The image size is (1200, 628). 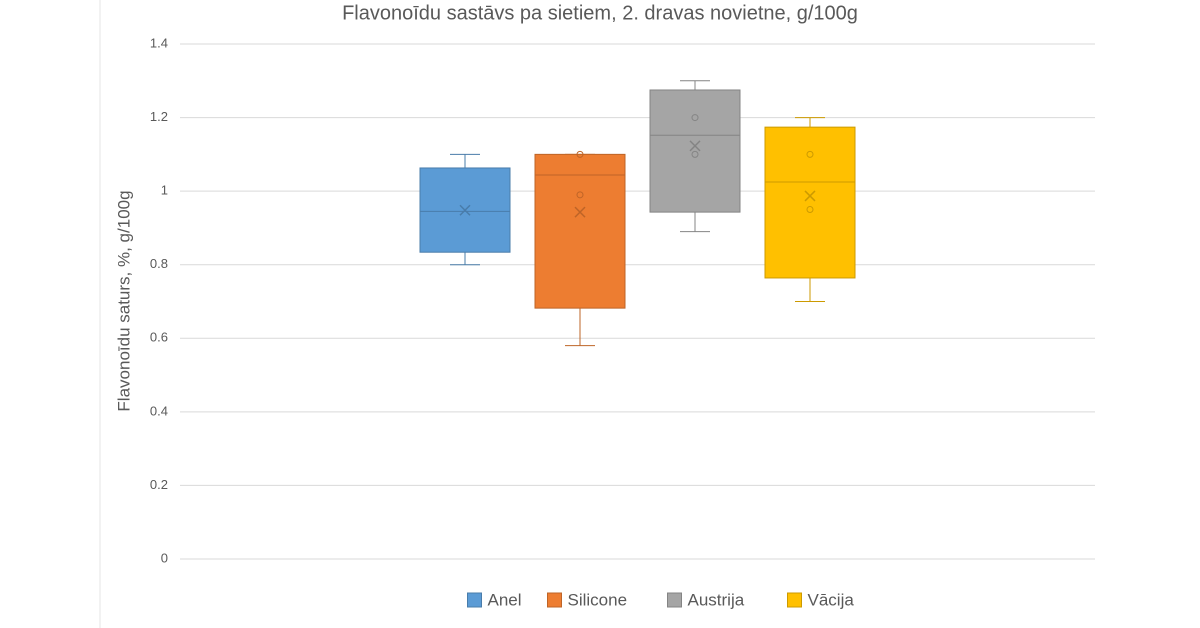 What do you see at coordinates (159, 42) in the screenshot?
I see `y-tick-label: 1.4` at bounding box center [159, 42].